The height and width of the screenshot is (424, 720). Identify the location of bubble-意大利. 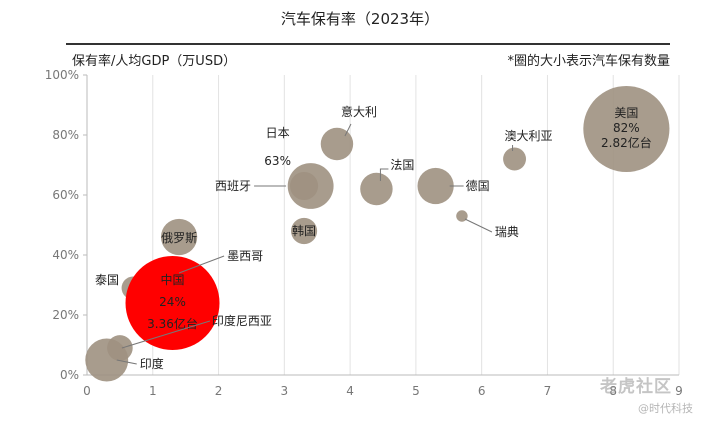
(337, 144).